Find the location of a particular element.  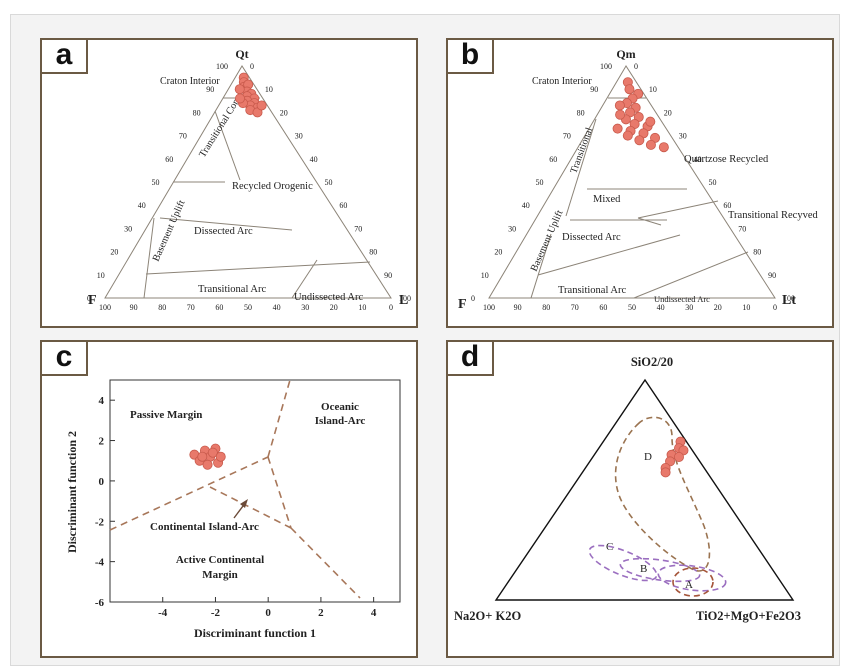

apex-l: L is located at coordinates (403, 300).